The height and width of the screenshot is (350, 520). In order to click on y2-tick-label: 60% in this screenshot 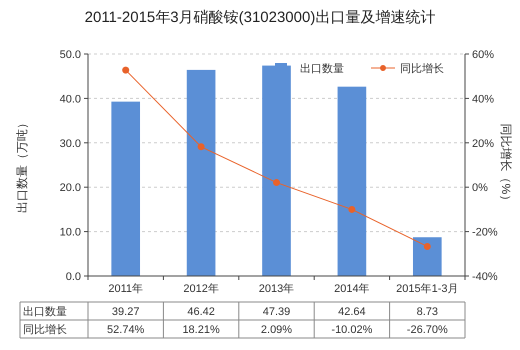, I will do `click(483, 55)`.